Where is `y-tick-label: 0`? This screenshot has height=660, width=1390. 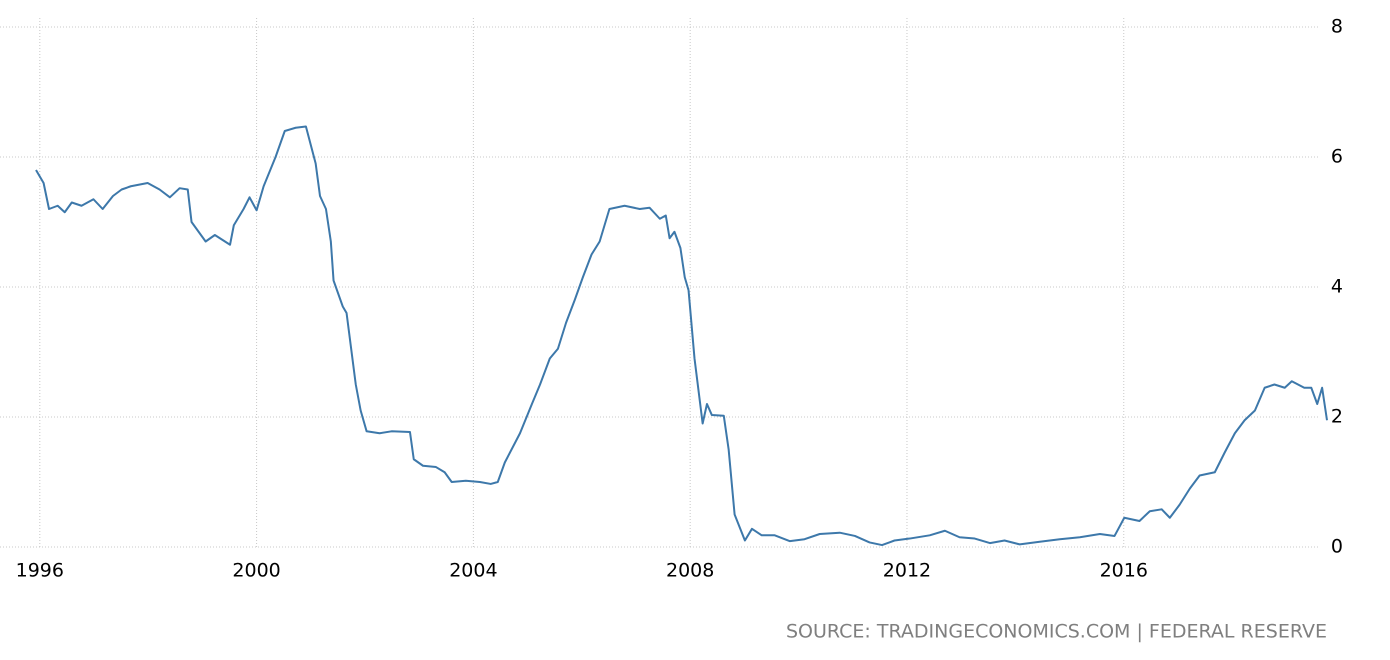 y-tick-label: 0 is located at coordinates (1337, 547).